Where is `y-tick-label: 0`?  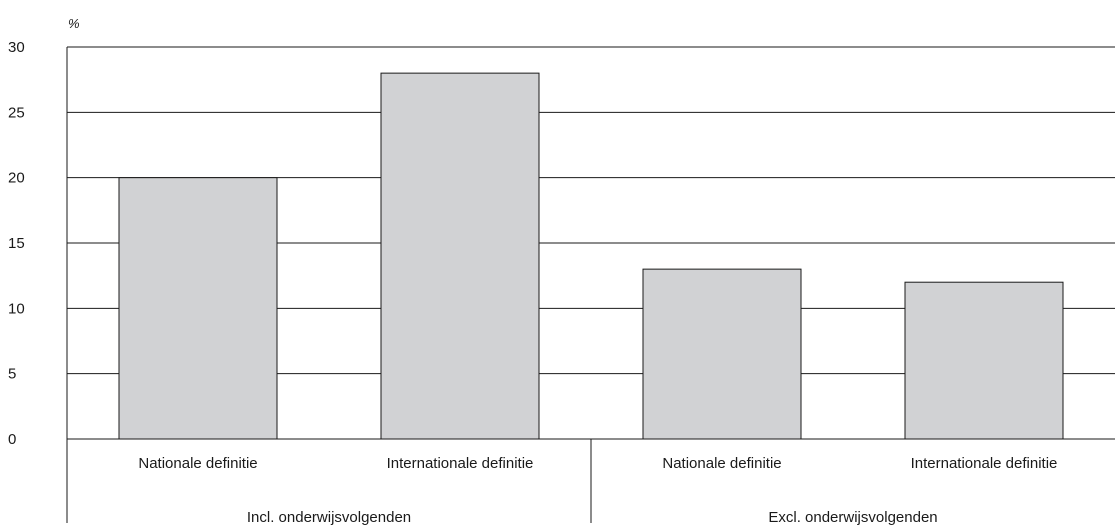
y-tick-label: 0 is located at coordinates (12, 439).